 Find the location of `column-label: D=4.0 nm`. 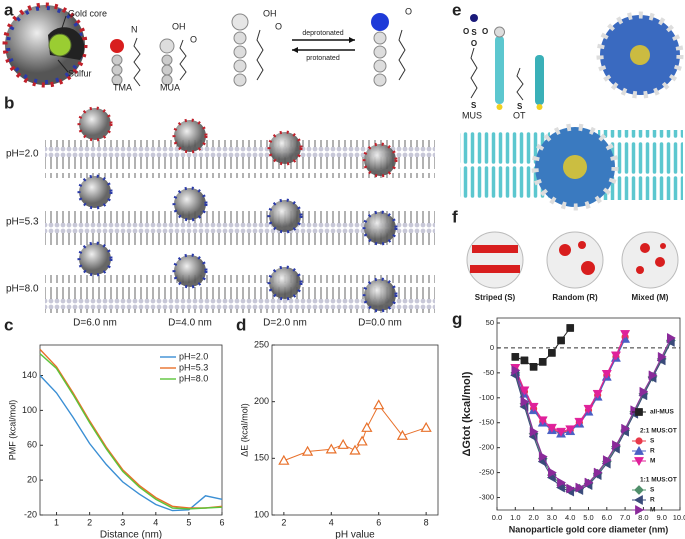

column-label: D=4.0 nm is located at coordinates (190, 323).